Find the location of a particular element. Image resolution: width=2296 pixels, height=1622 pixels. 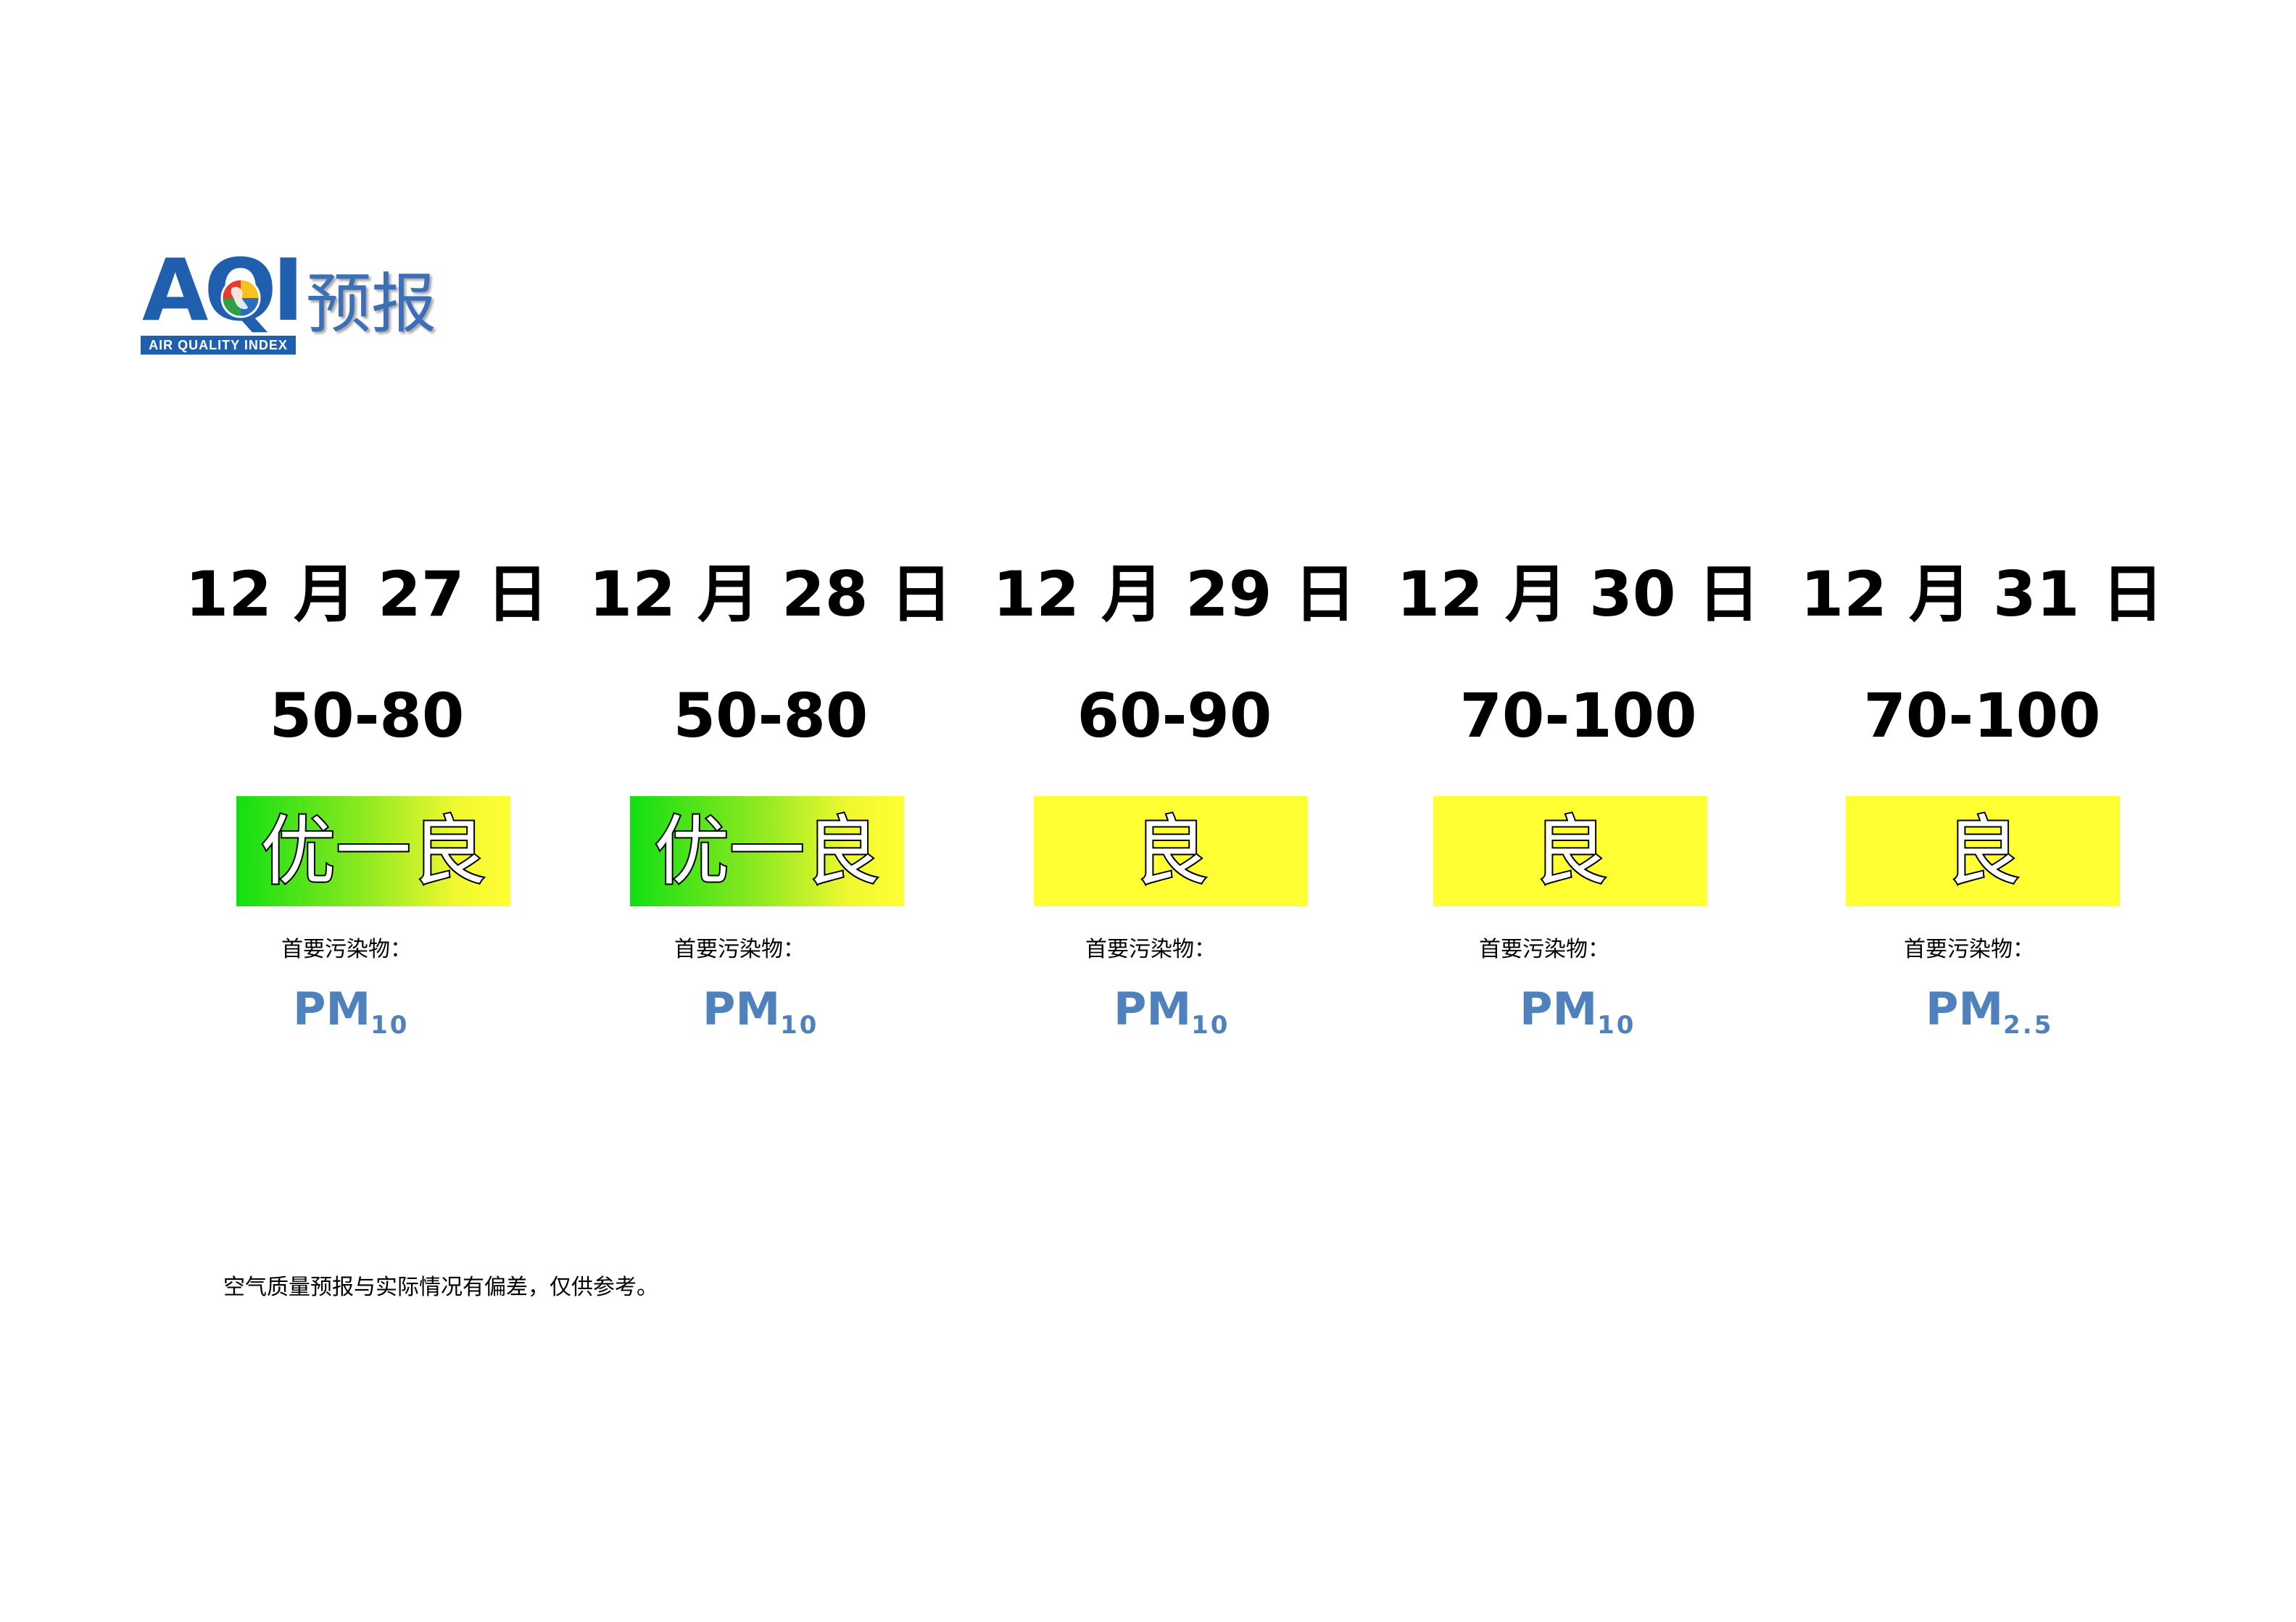

day-date: 12 月 29 日 is located at coordinates (1174, 594).